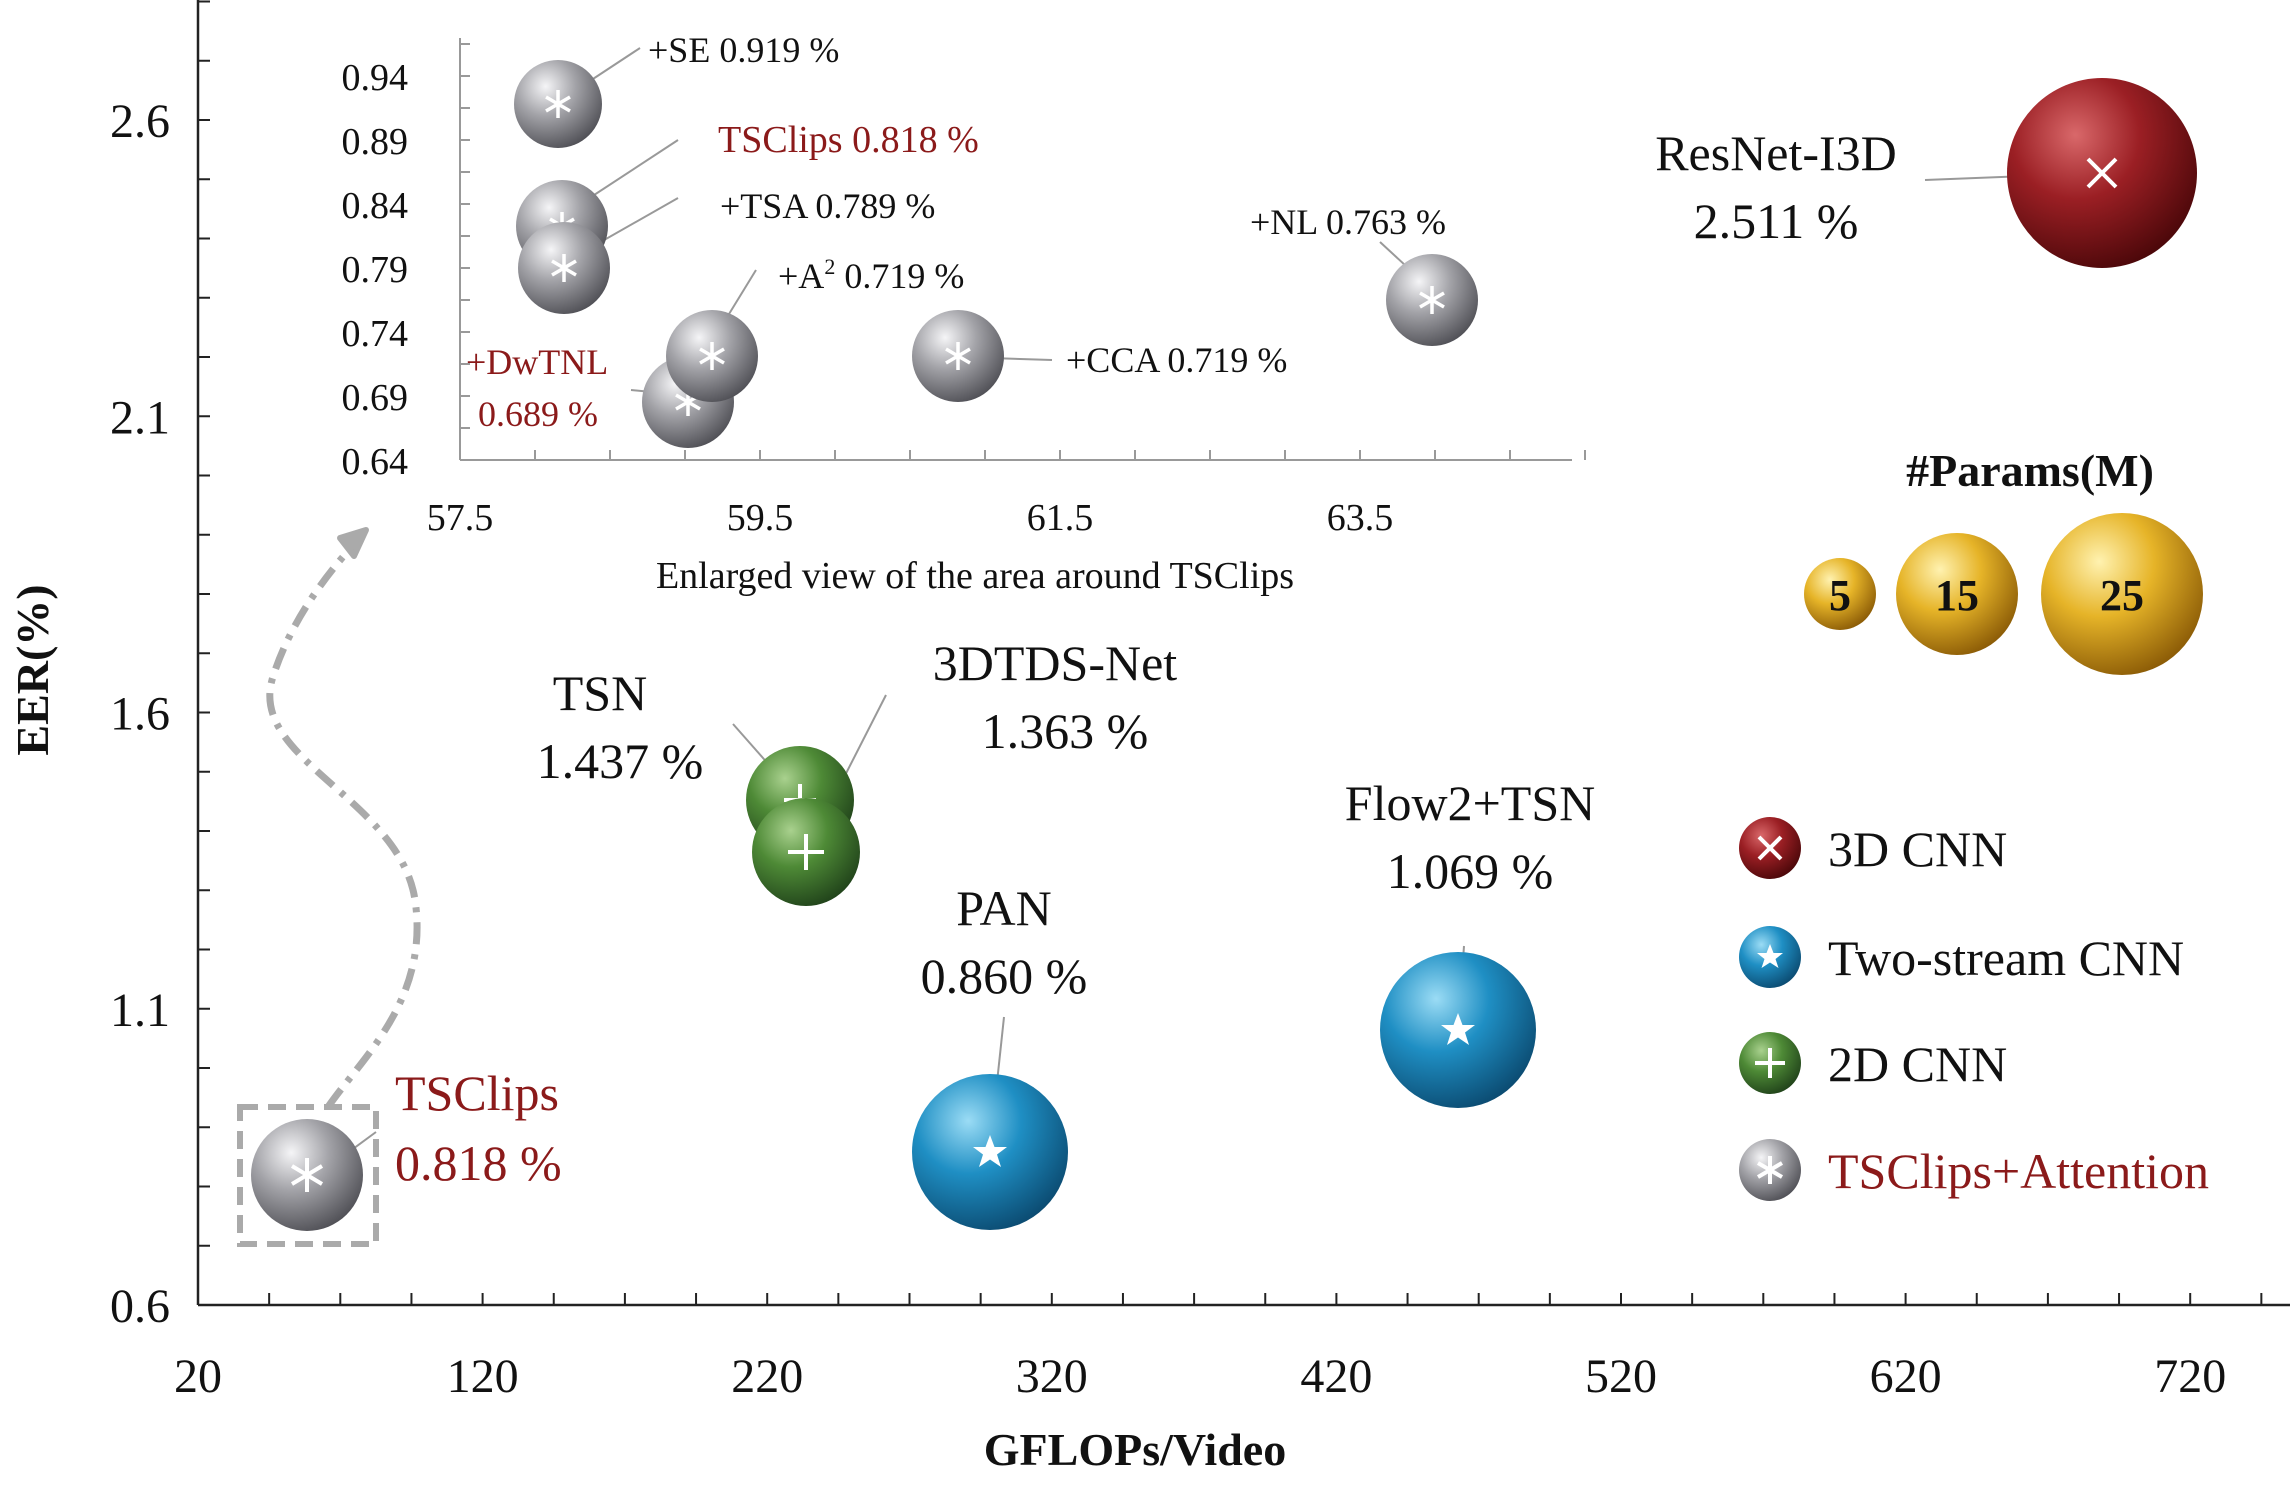 The height and width of the screenshot is (1488, 2295). What do you see at coordinates (829, 266) in the screenshot?
I see `inset-label-a2-sup: 2` at bounding box center [829, 266].